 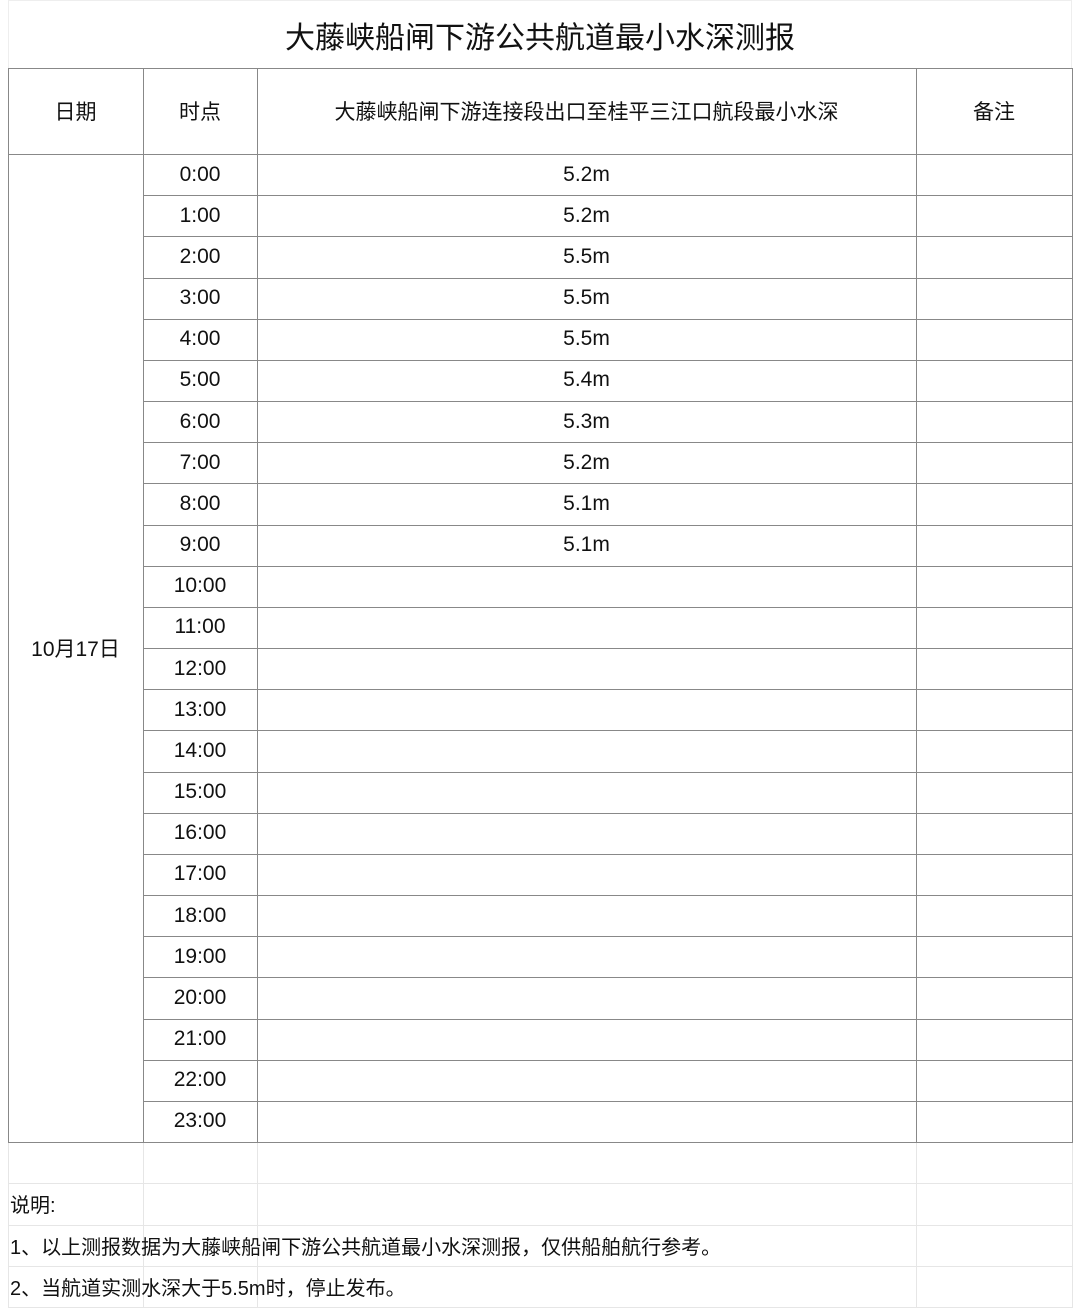 I want to click on row-time-cell: 1:00, so click(x=200, y=215).